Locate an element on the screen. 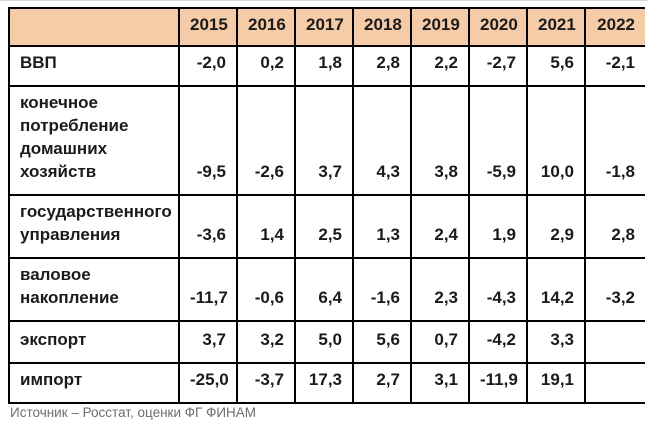 The width and height of the screenshot is (648, 432). header-empty-cell is located at coordinates (94, 27).